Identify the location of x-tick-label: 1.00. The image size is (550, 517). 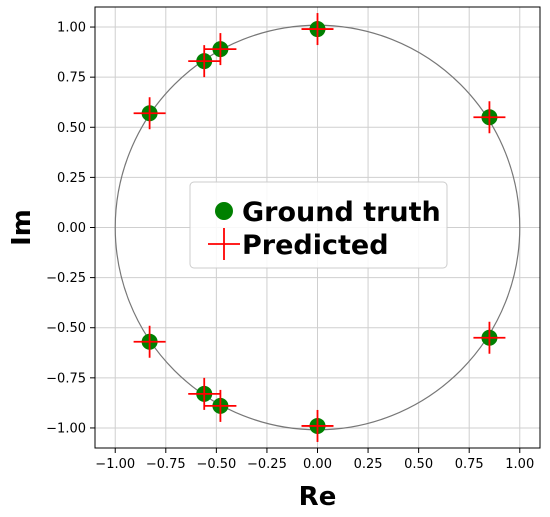
(519, 464).